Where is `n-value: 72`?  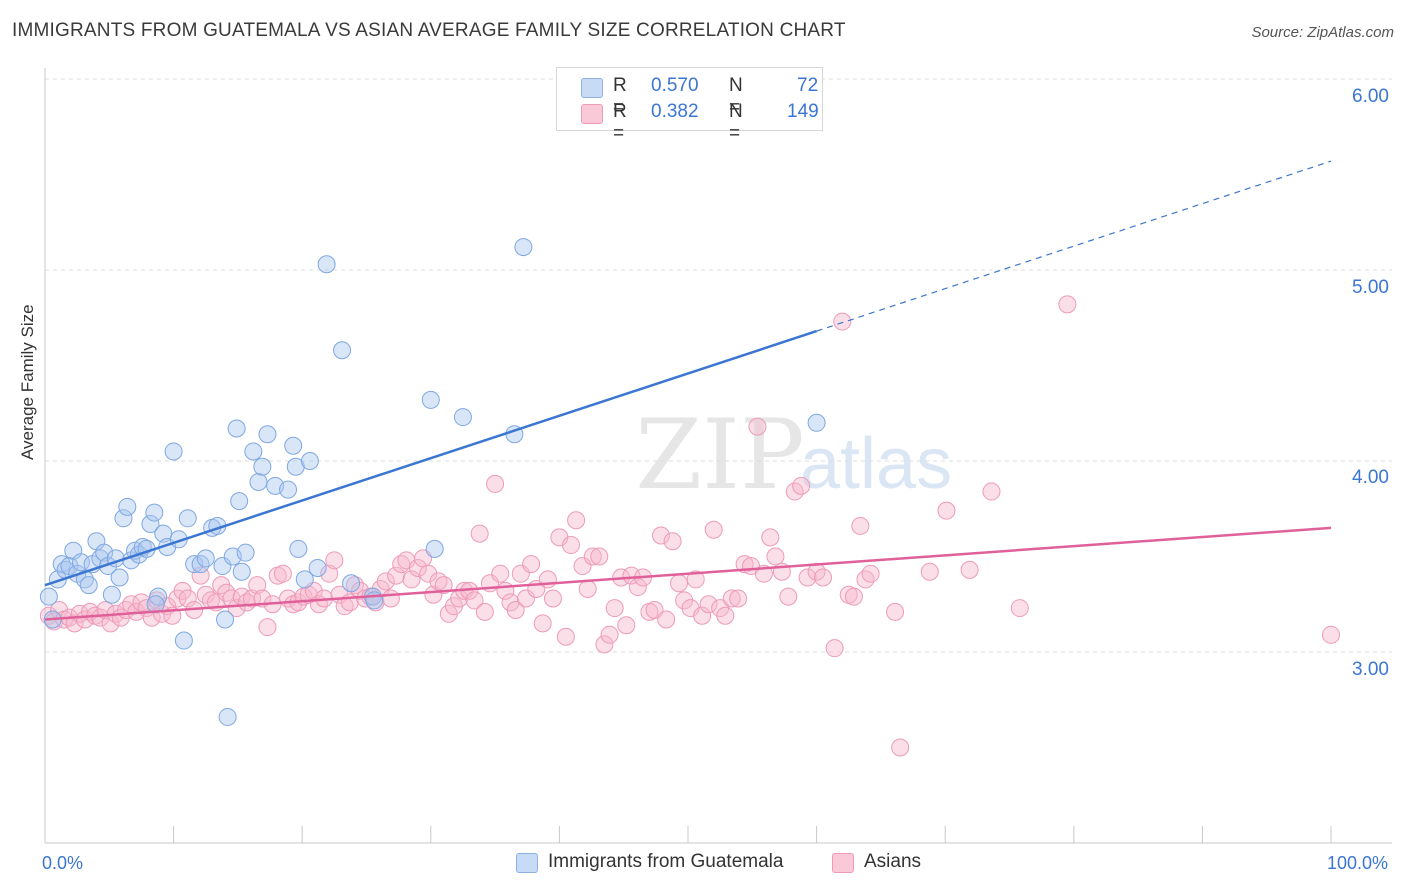
n-value: 72 is located at coordinates (808, 85).